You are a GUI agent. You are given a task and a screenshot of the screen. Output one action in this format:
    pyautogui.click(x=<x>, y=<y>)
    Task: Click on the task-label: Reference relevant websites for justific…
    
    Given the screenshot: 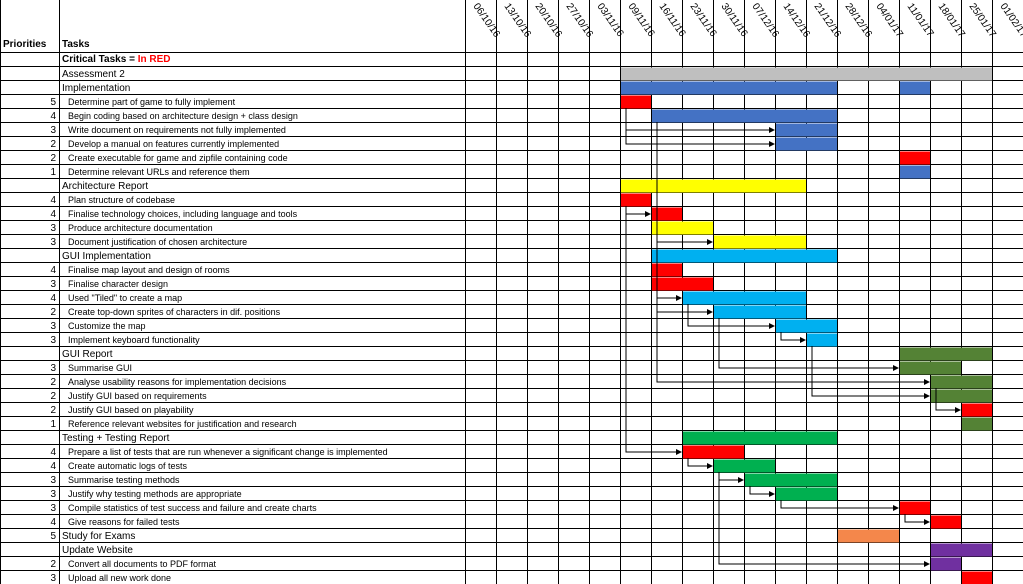 What is the action you would take?
    pyautogui.click(x=182, y=424)
    